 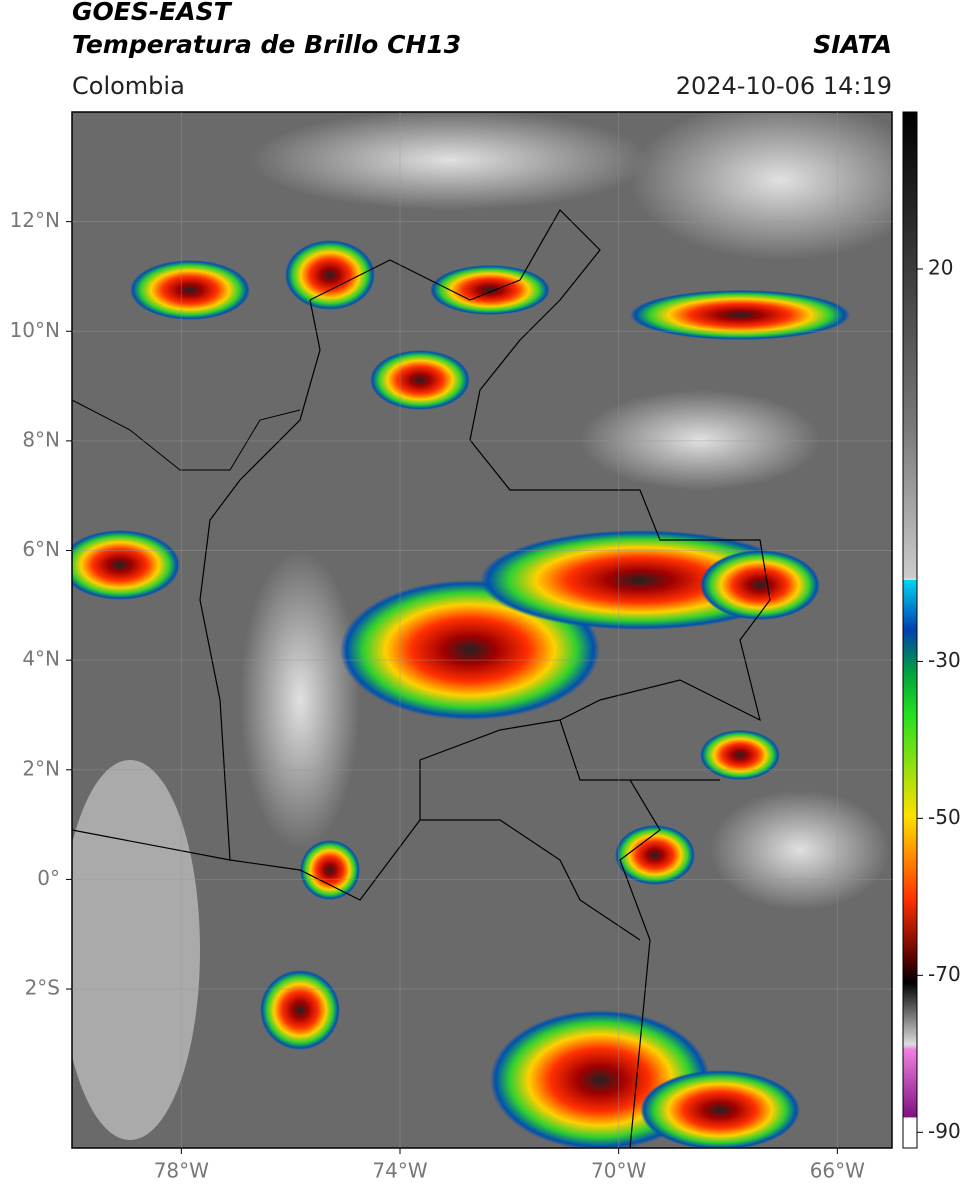 I want to click on colorbar-tick-label: -50, so click(x=944, y=817).